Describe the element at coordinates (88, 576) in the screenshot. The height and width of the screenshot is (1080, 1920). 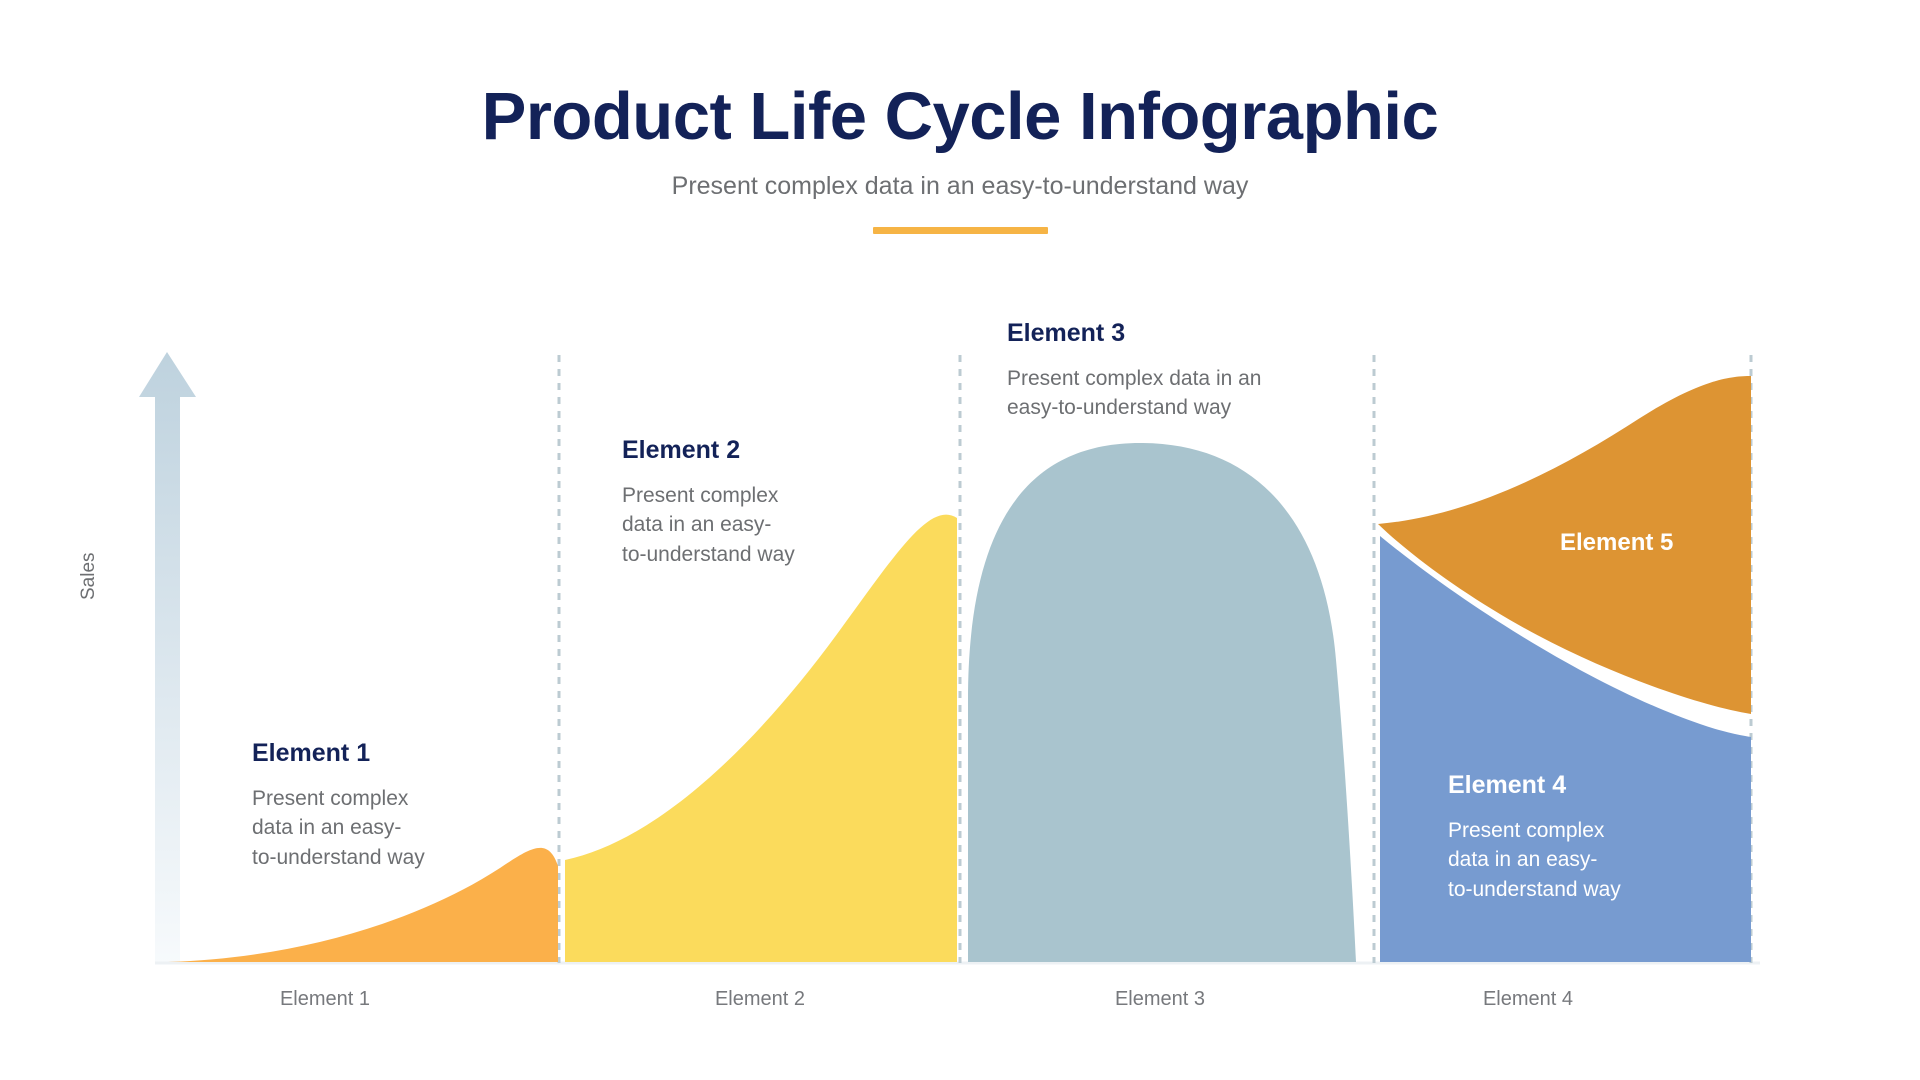
I see `y-axis-label: Sales` at that location.